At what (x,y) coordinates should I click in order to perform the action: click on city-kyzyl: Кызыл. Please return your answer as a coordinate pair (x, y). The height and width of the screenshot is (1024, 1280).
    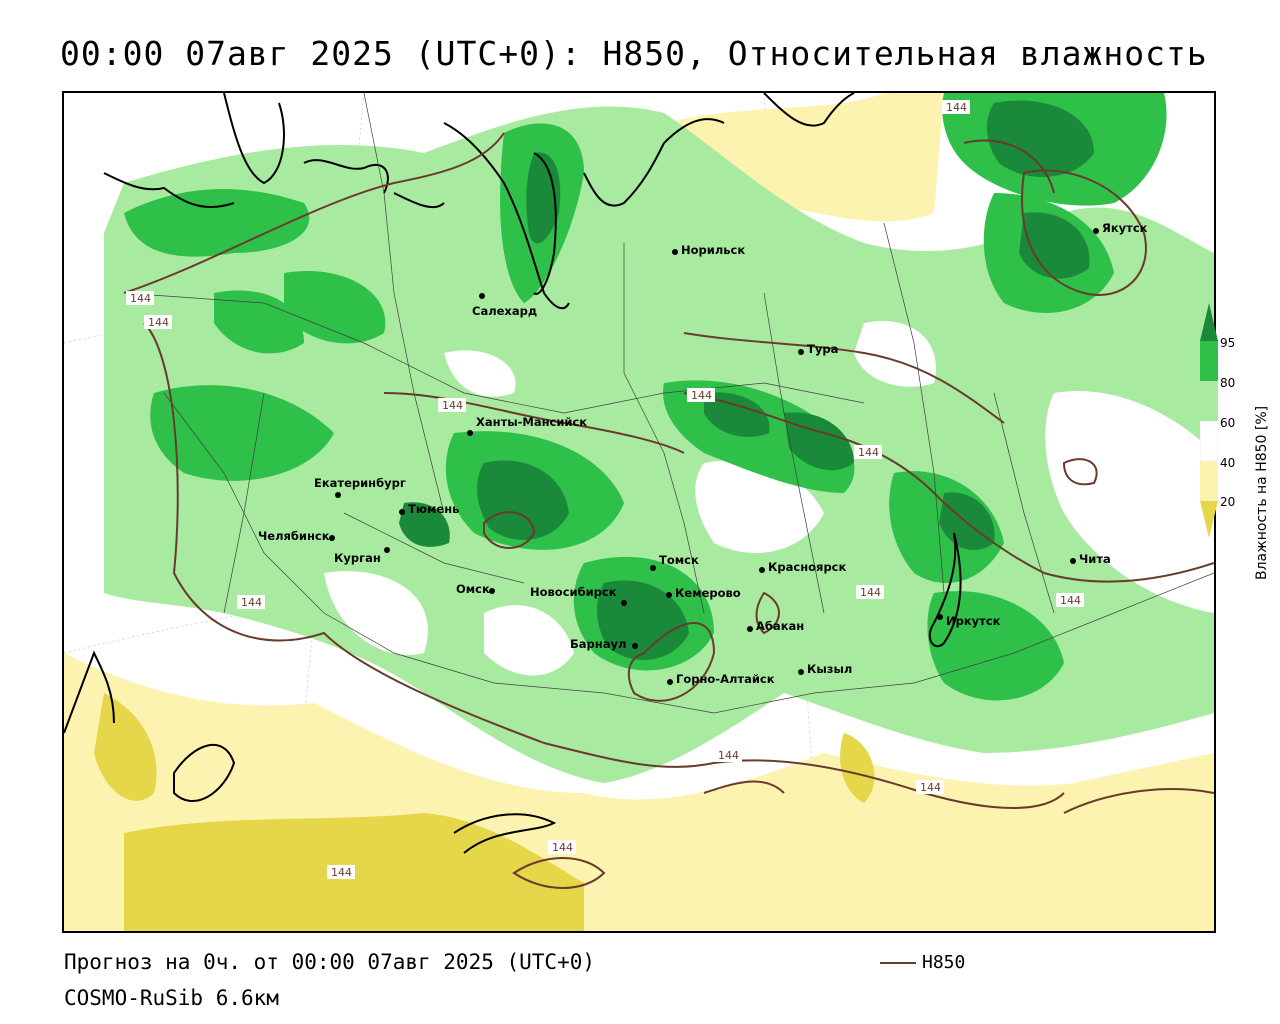
    Looking at the image, I should click on (825, 669).